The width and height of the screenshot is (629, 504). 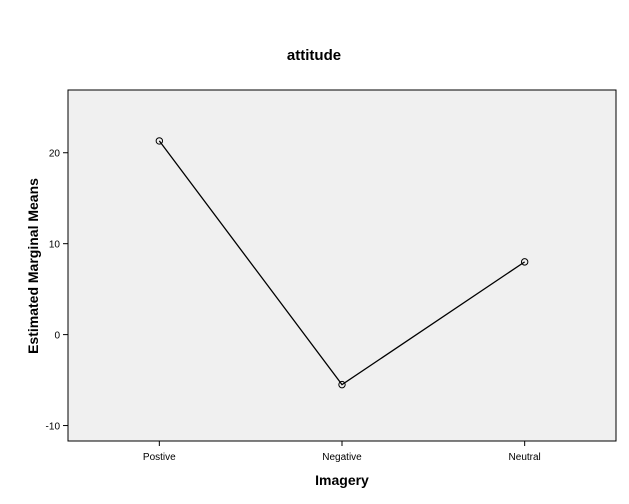 What do you see at coordinates (159, 457) in the screenshot?
I see `x-tick-label: Postive` at bounding box center [159, 457].